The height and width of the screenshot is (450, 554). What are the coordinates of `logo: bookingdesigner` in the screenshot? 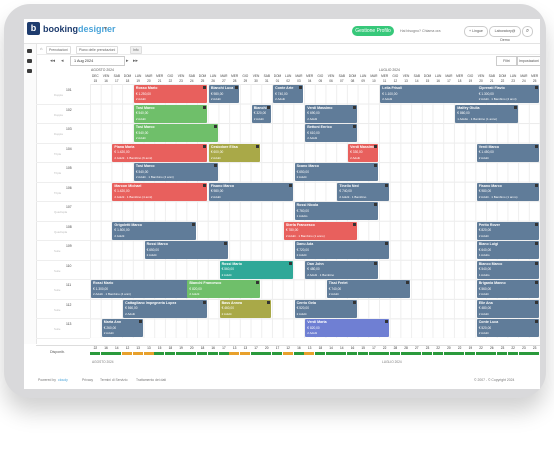 It's located at (79, 29).